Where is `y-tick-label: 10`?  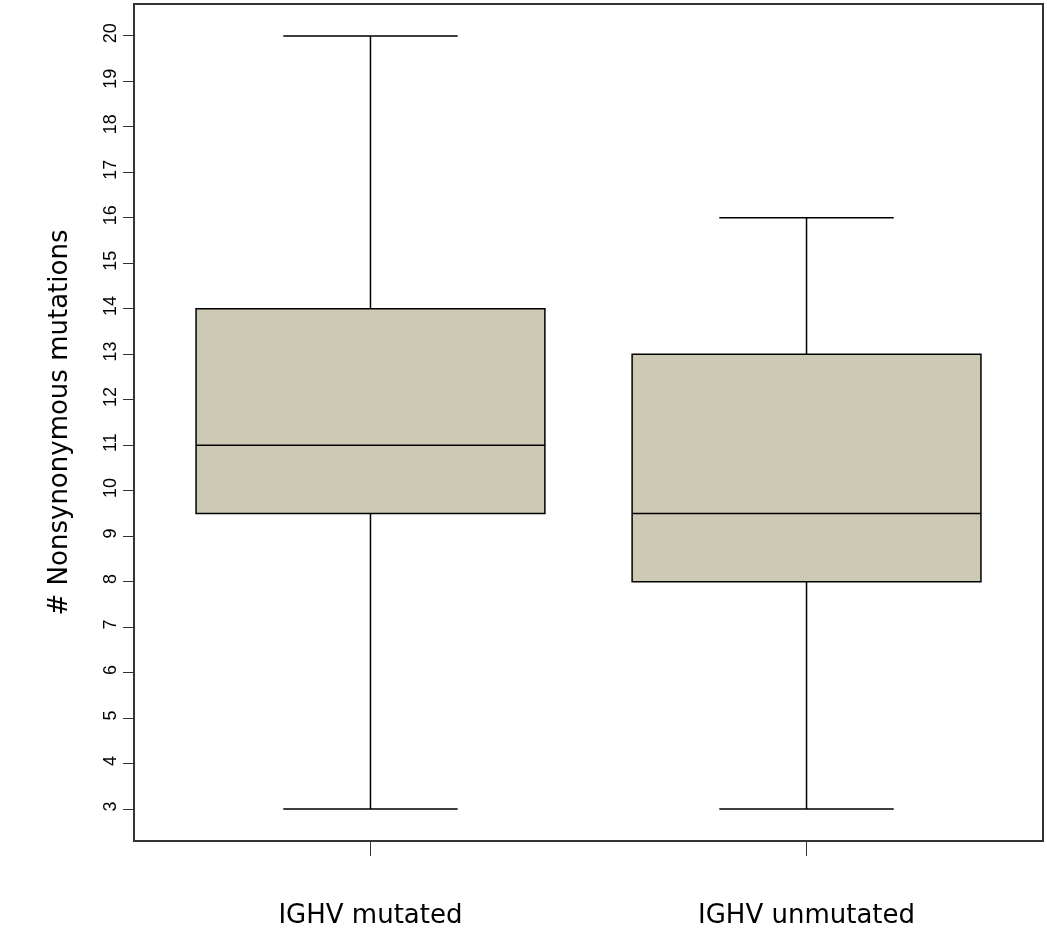
y-tick-label: 10 is located at coordinates (110, 488).